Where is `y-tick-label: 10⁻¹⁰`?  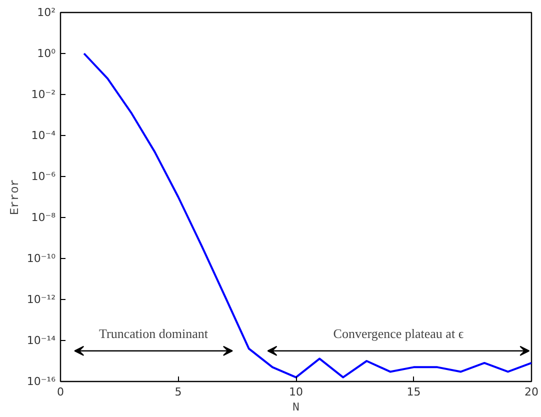 y-tick-label: 10⁻¹⁰ is located at coordinates (41, 258).